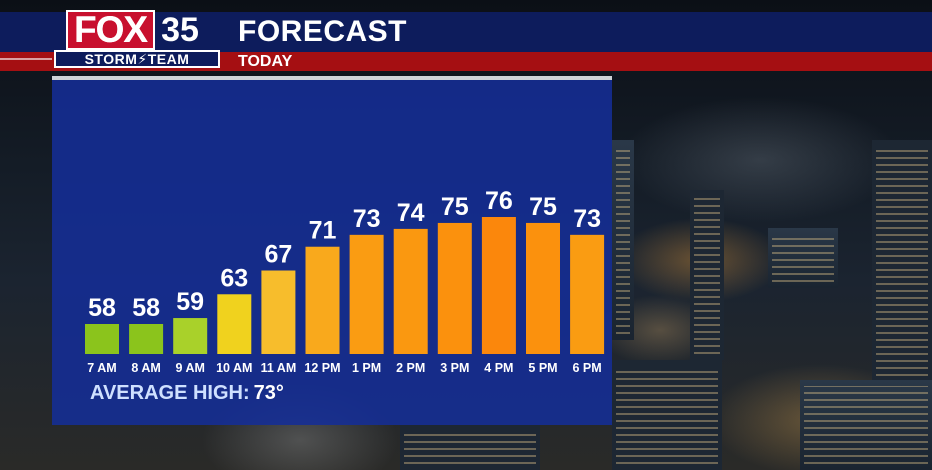 The width and height of the screenshot is (932, 470). Describe the element at coordinates (411, 213) in the screenshot. I see `data-label: 74` at that location.